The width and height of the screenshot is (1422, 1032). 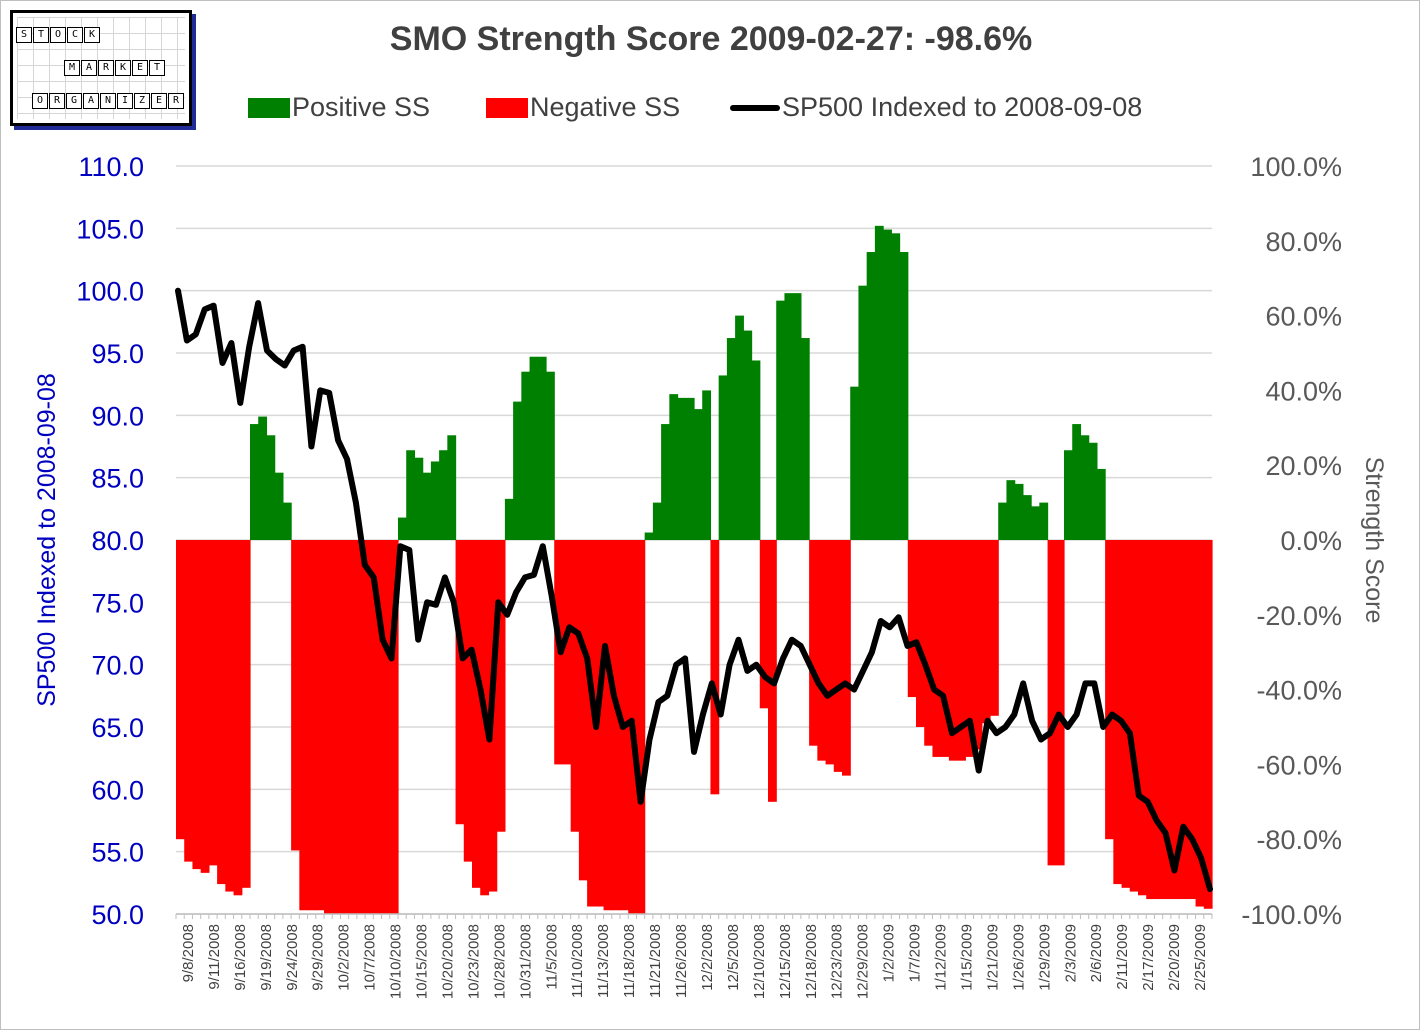 I want to click on x-tick-label: 1/7/2009, so click(x=915, y=953).